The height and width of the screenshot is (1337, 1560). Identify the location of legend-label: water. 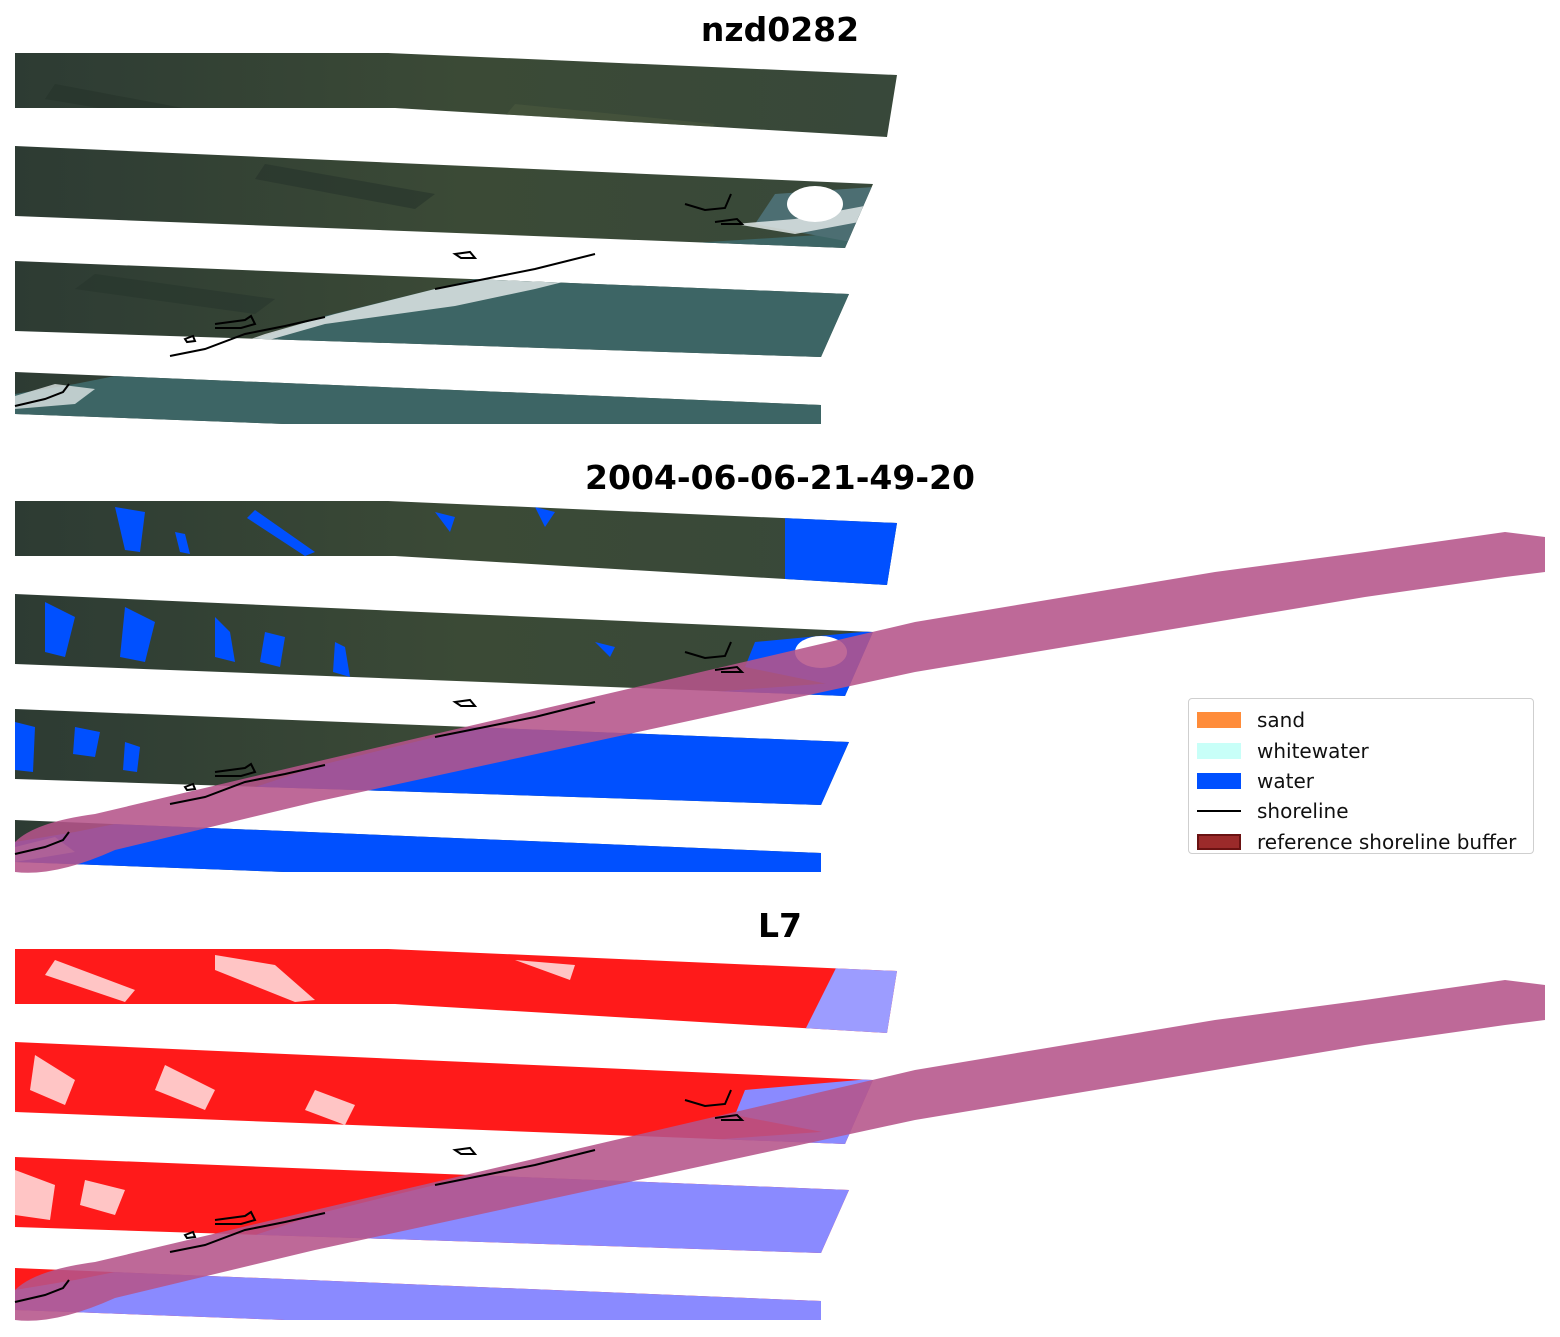
(1285, 780).